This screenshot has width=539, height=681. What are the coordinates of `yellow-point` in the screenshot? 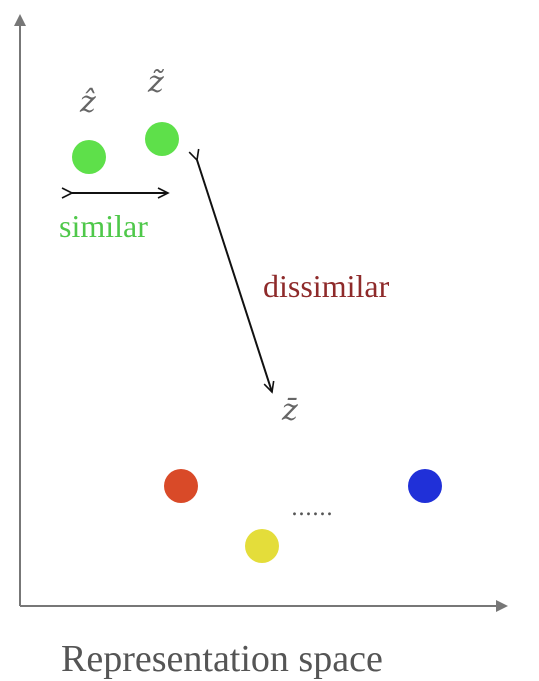 It's located at (262, 546).